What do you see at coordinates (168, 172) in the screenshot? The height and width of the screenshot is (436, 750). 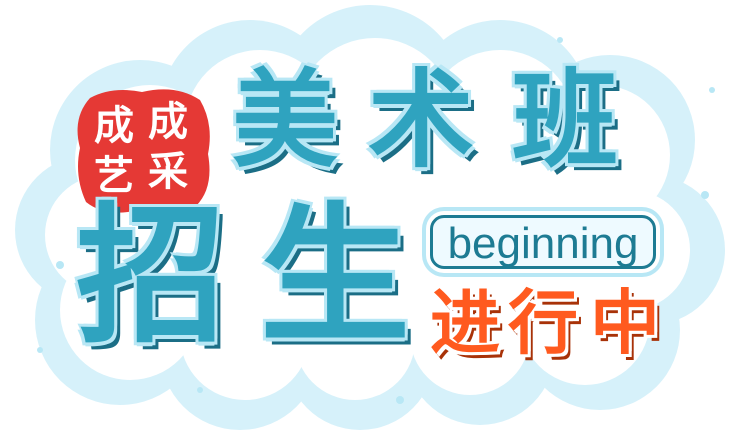 I see `seal-char: 采` at bounding box center [168, 172].